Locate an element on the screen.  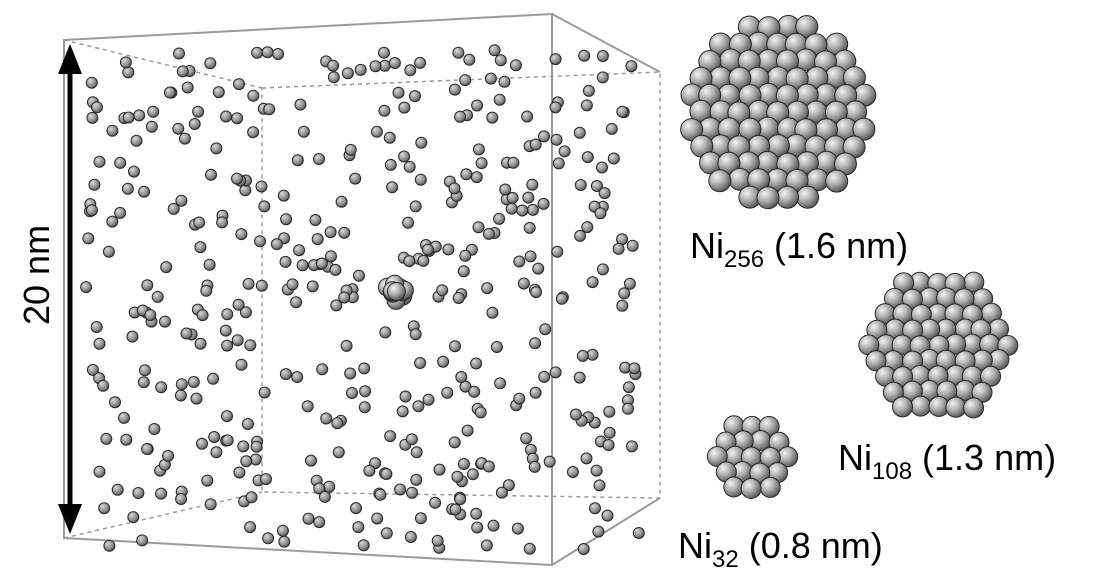
box-depth-top-right is located at coordinates (606, 43).